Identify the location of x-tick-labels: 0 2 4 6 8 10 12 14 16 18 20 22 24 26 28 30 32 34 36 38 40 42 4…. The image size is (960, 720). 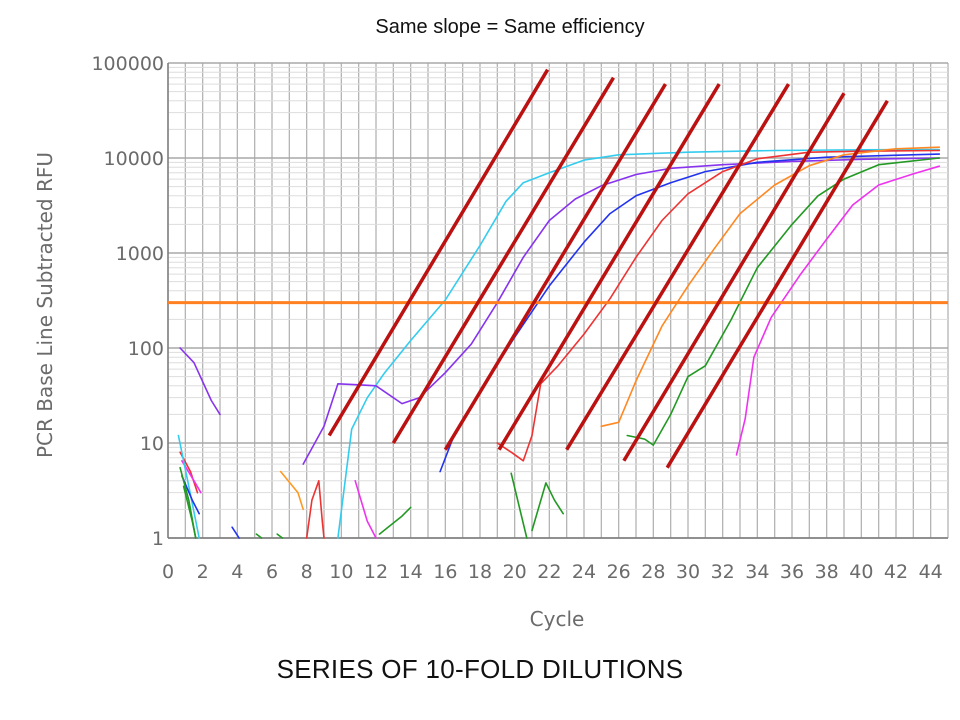
(552, 572).